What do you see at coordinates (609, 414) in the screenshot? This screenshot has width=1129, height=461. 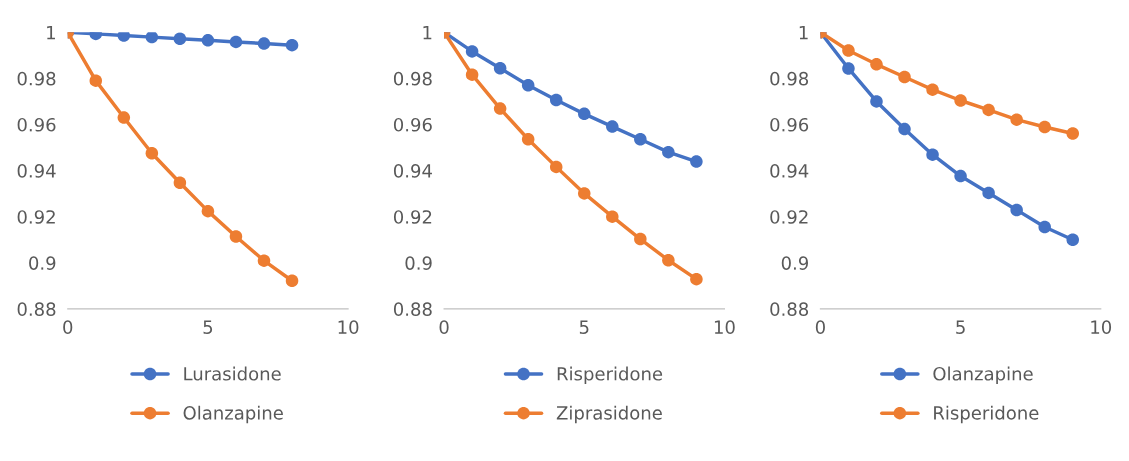 I see `legend-label: Ziprasidone` at bounding box center [609, 414].